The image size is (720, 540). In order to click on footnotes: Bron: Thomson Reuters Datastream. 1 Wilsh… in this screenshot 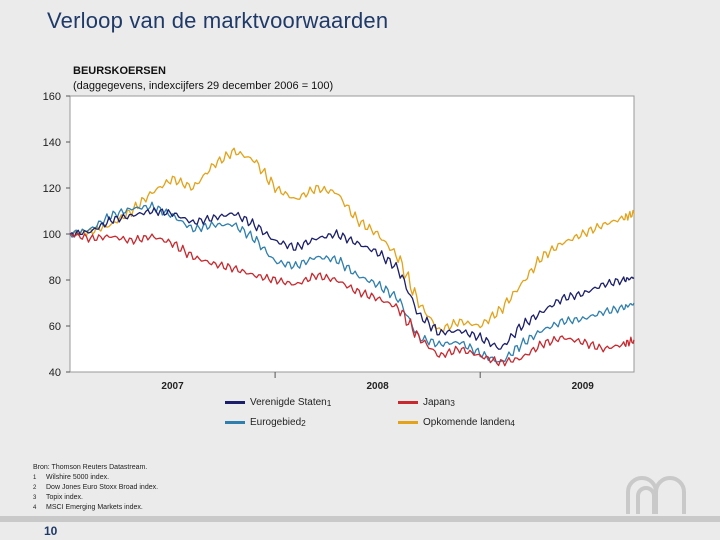, I will do `click(95, 488)`.